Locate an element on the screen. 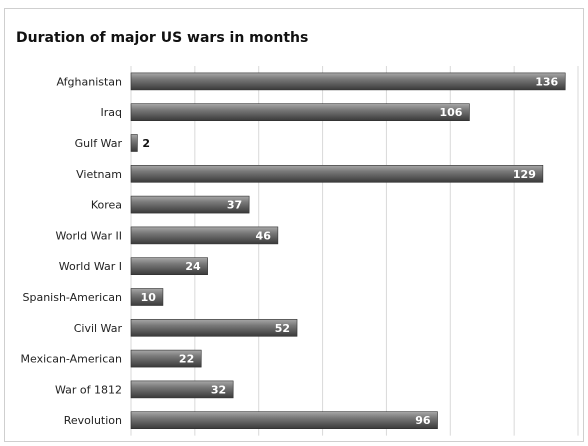 The image size is (588, 446). category-label: Vietnam is located at coordinates (99, 174).